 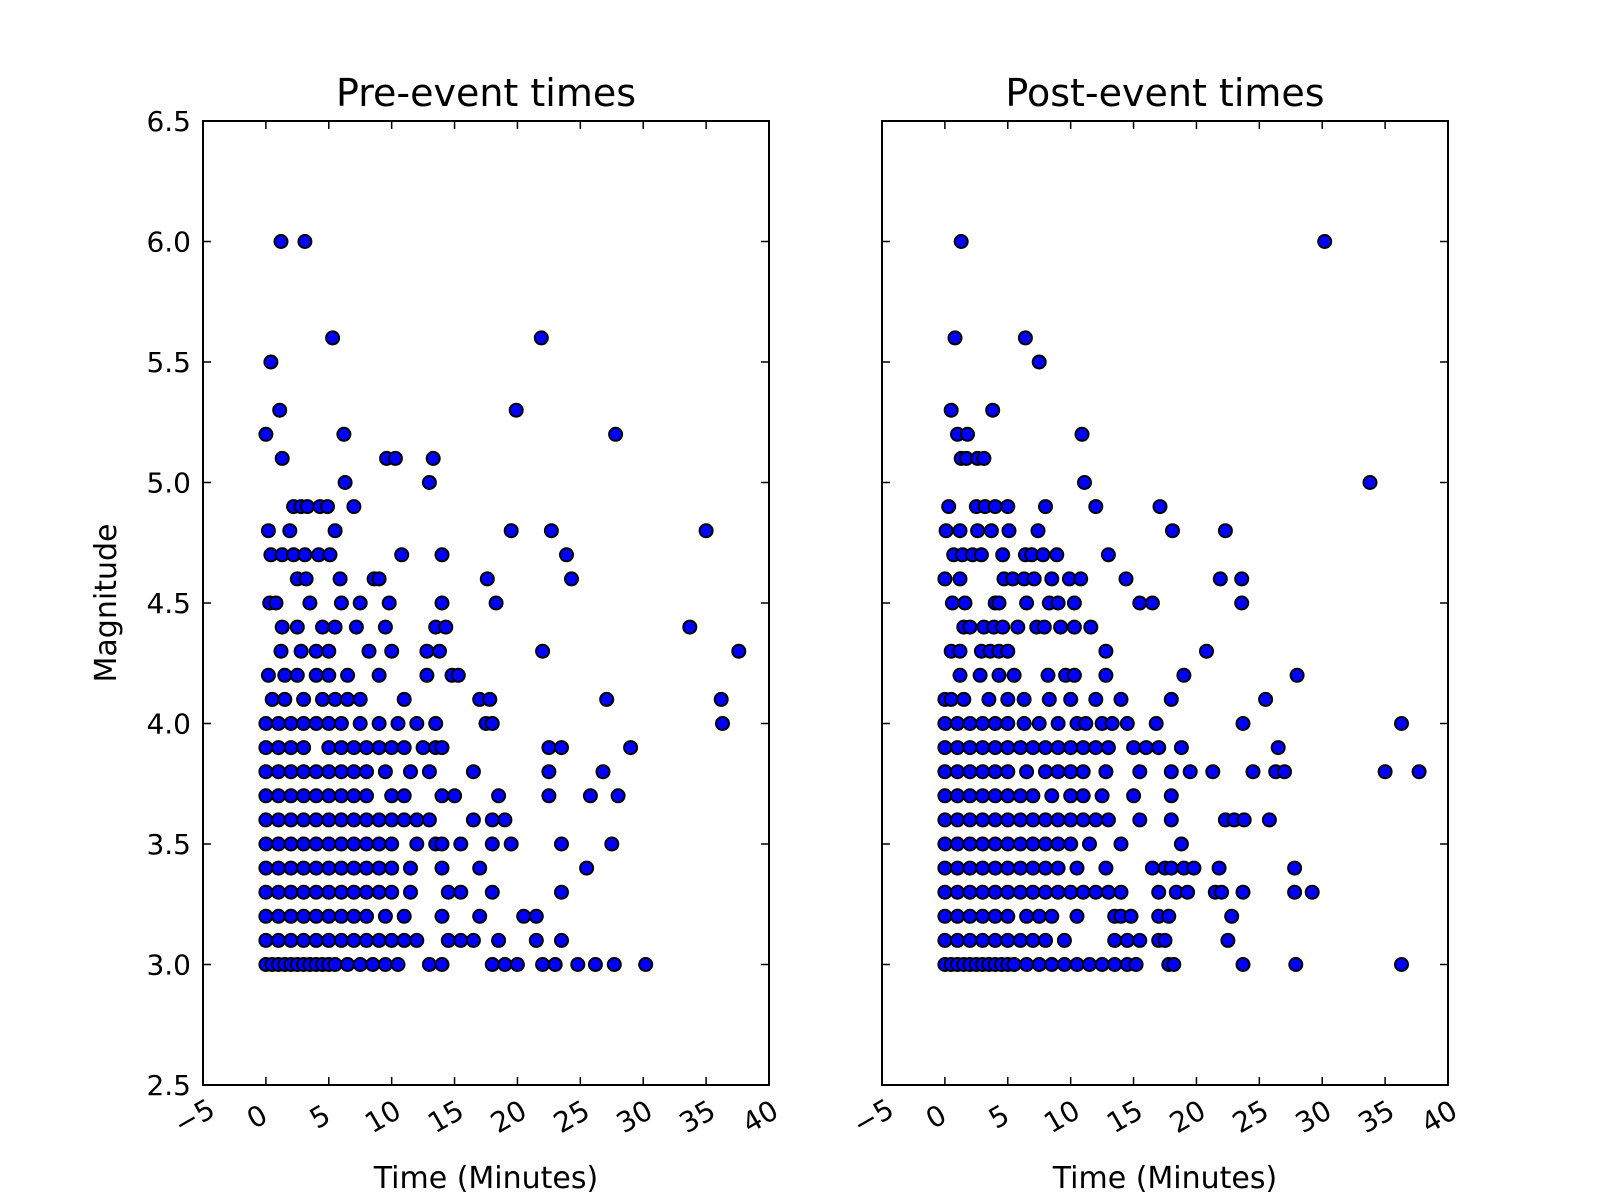 What do you see at coordinates (1061, 1117) in the screenshot?
I see `post-event-x-tick-label: 10` at bounding box center [1061, 1117].